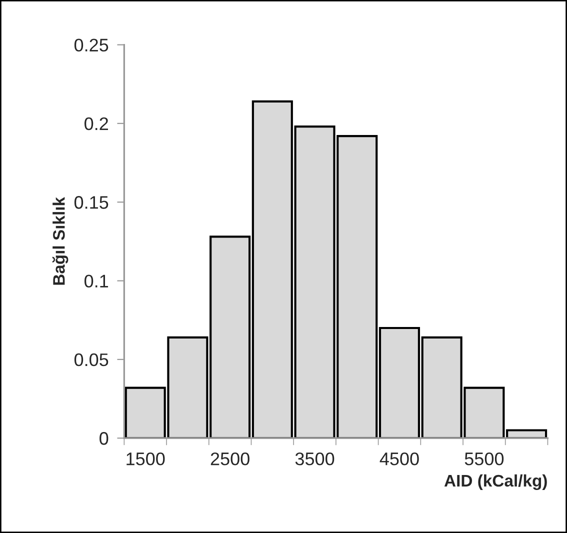  What do you see at coordinates (484, 459) in the screenshot?
I see `x-tick-label: 5500` at bounding box center [484, 459].